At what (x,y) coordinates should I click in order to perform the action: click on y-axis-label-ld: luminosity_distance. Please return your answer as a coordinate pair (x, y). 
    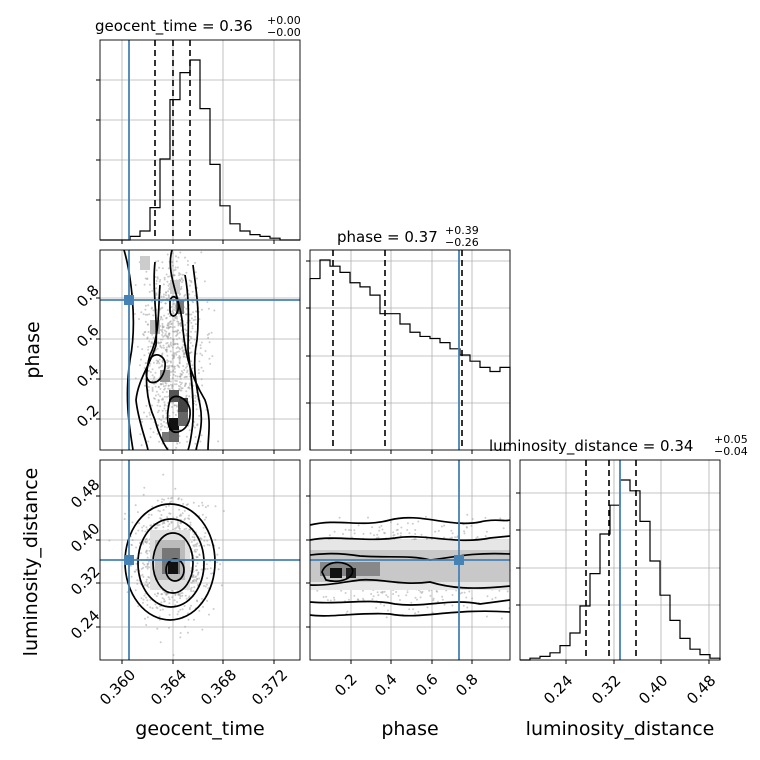
    Looking at the image, I should click on (31, 562).